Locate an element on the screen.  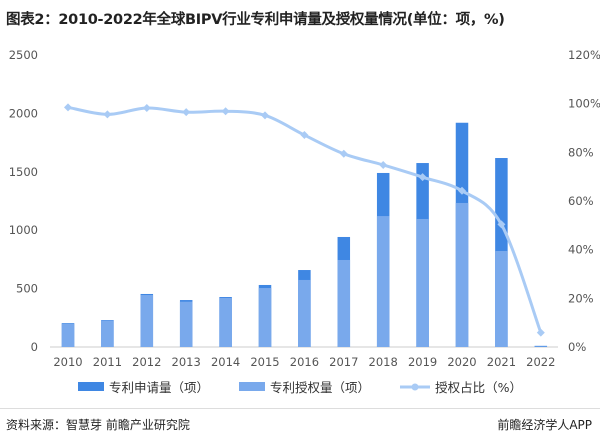
right-tick-label: 80% is located at coordinates (581, 152).